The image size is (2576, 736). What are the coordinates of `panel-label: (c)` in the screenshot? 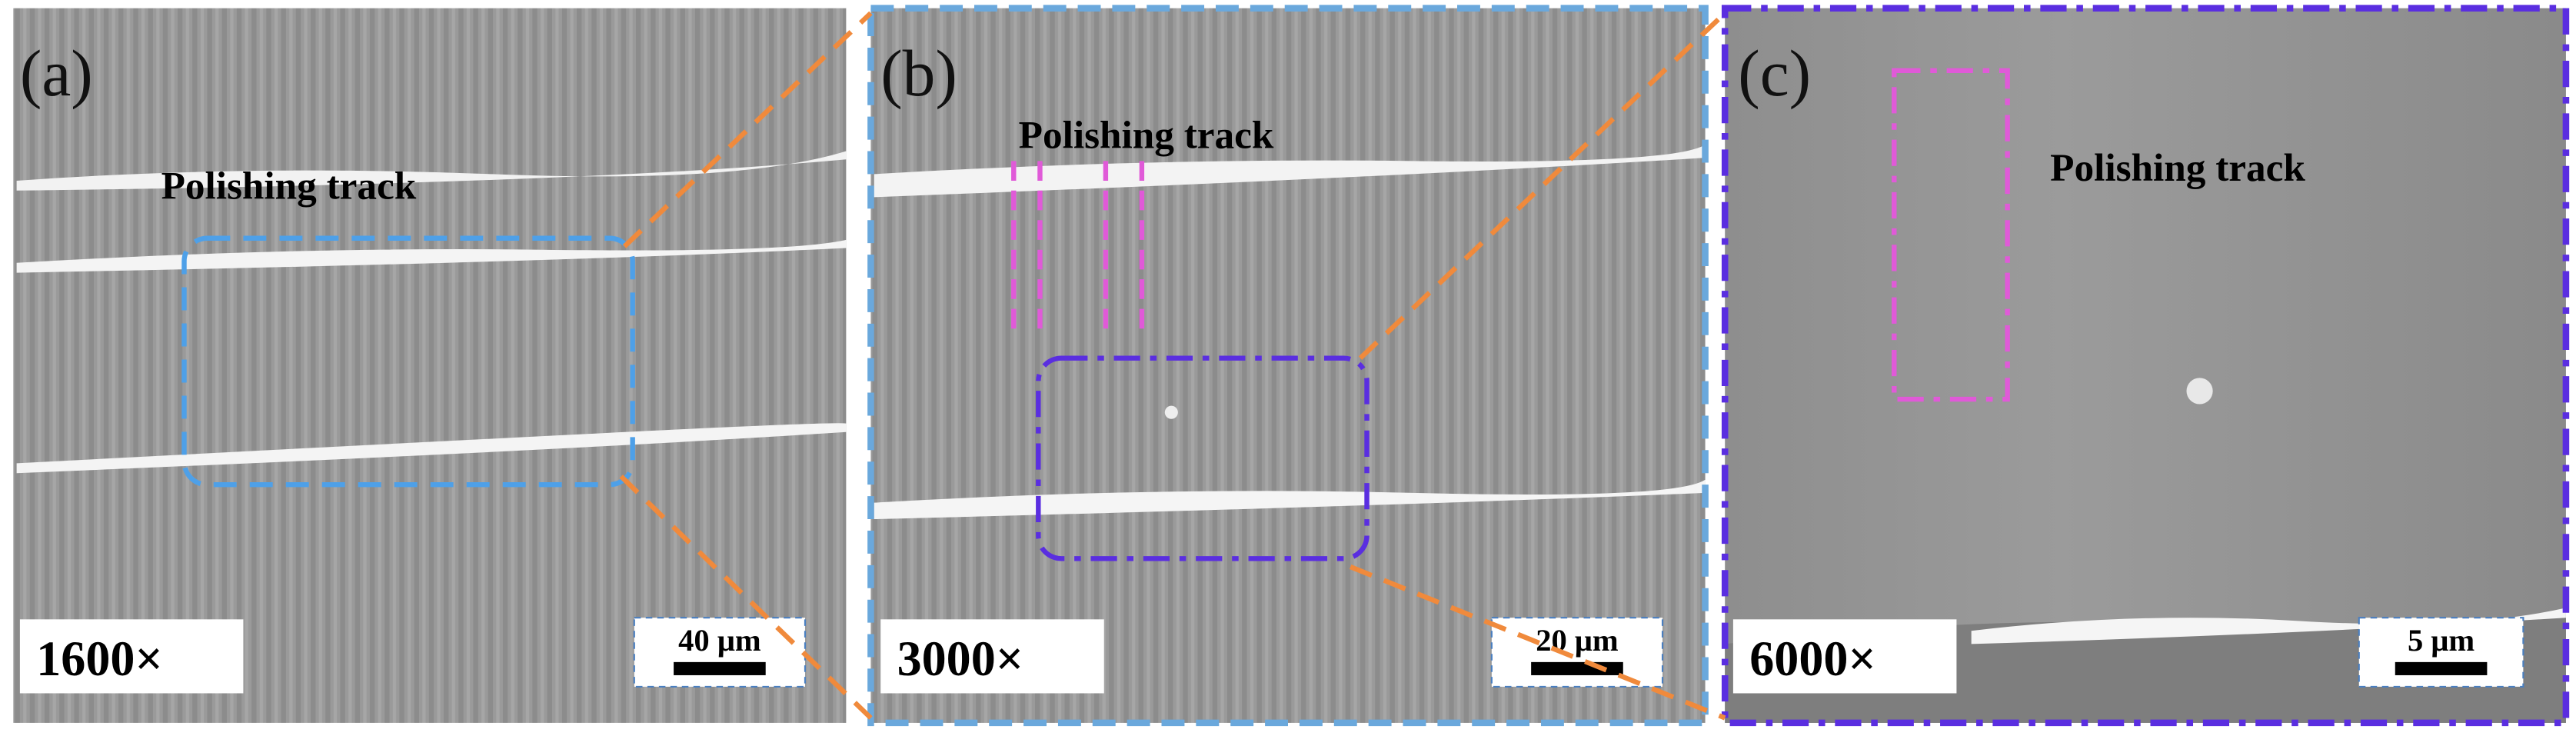 It's located at (1775, 74).